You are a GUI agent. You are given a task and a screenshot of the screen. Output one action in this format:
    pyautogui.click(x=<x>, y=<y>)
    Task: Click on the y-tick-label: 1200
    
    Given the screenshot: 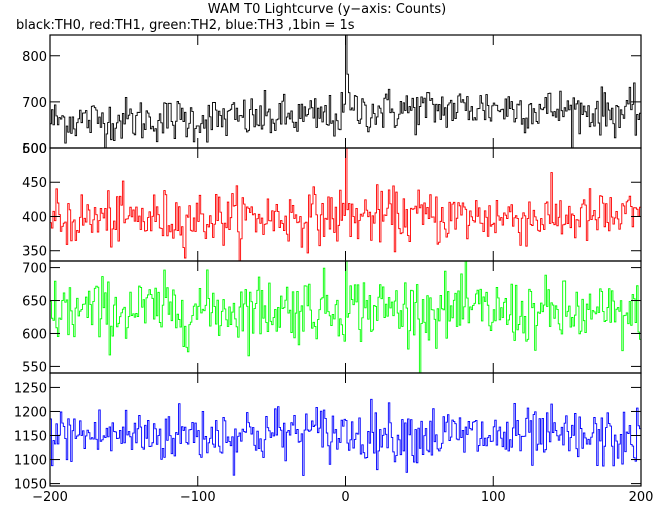 What is the action you would take?
    pyautogui.click(x=30, y=412)
    